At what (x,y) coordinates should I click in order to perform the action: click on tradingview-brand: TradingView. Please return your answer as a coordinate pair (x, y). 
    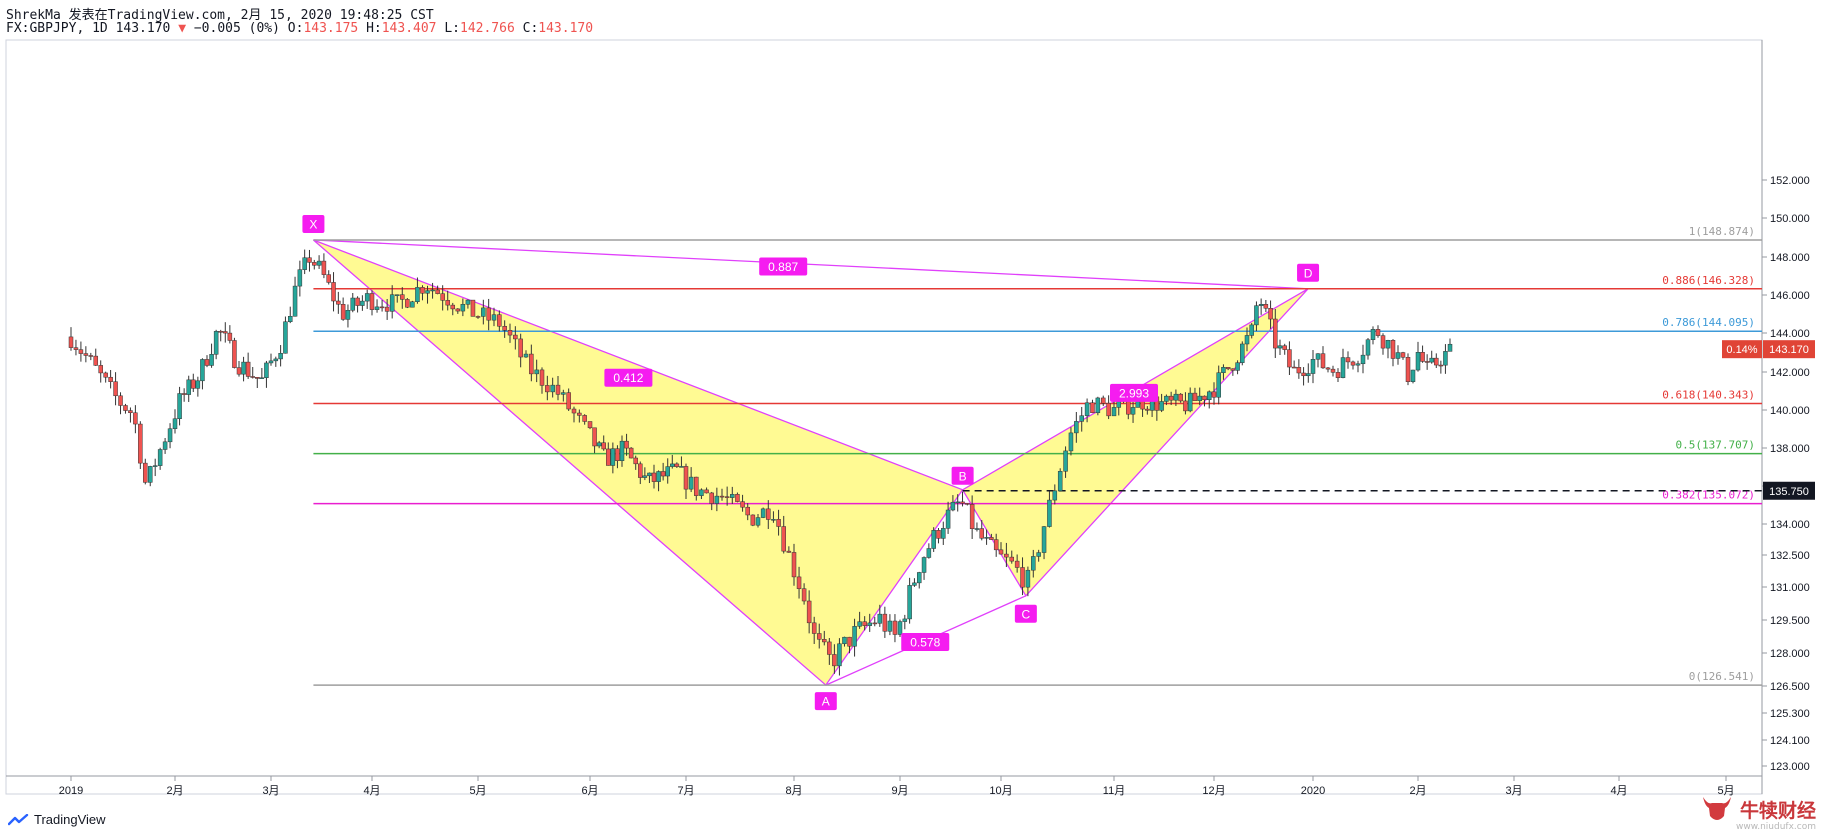
    Looking at the image, I should click on (70, 819).